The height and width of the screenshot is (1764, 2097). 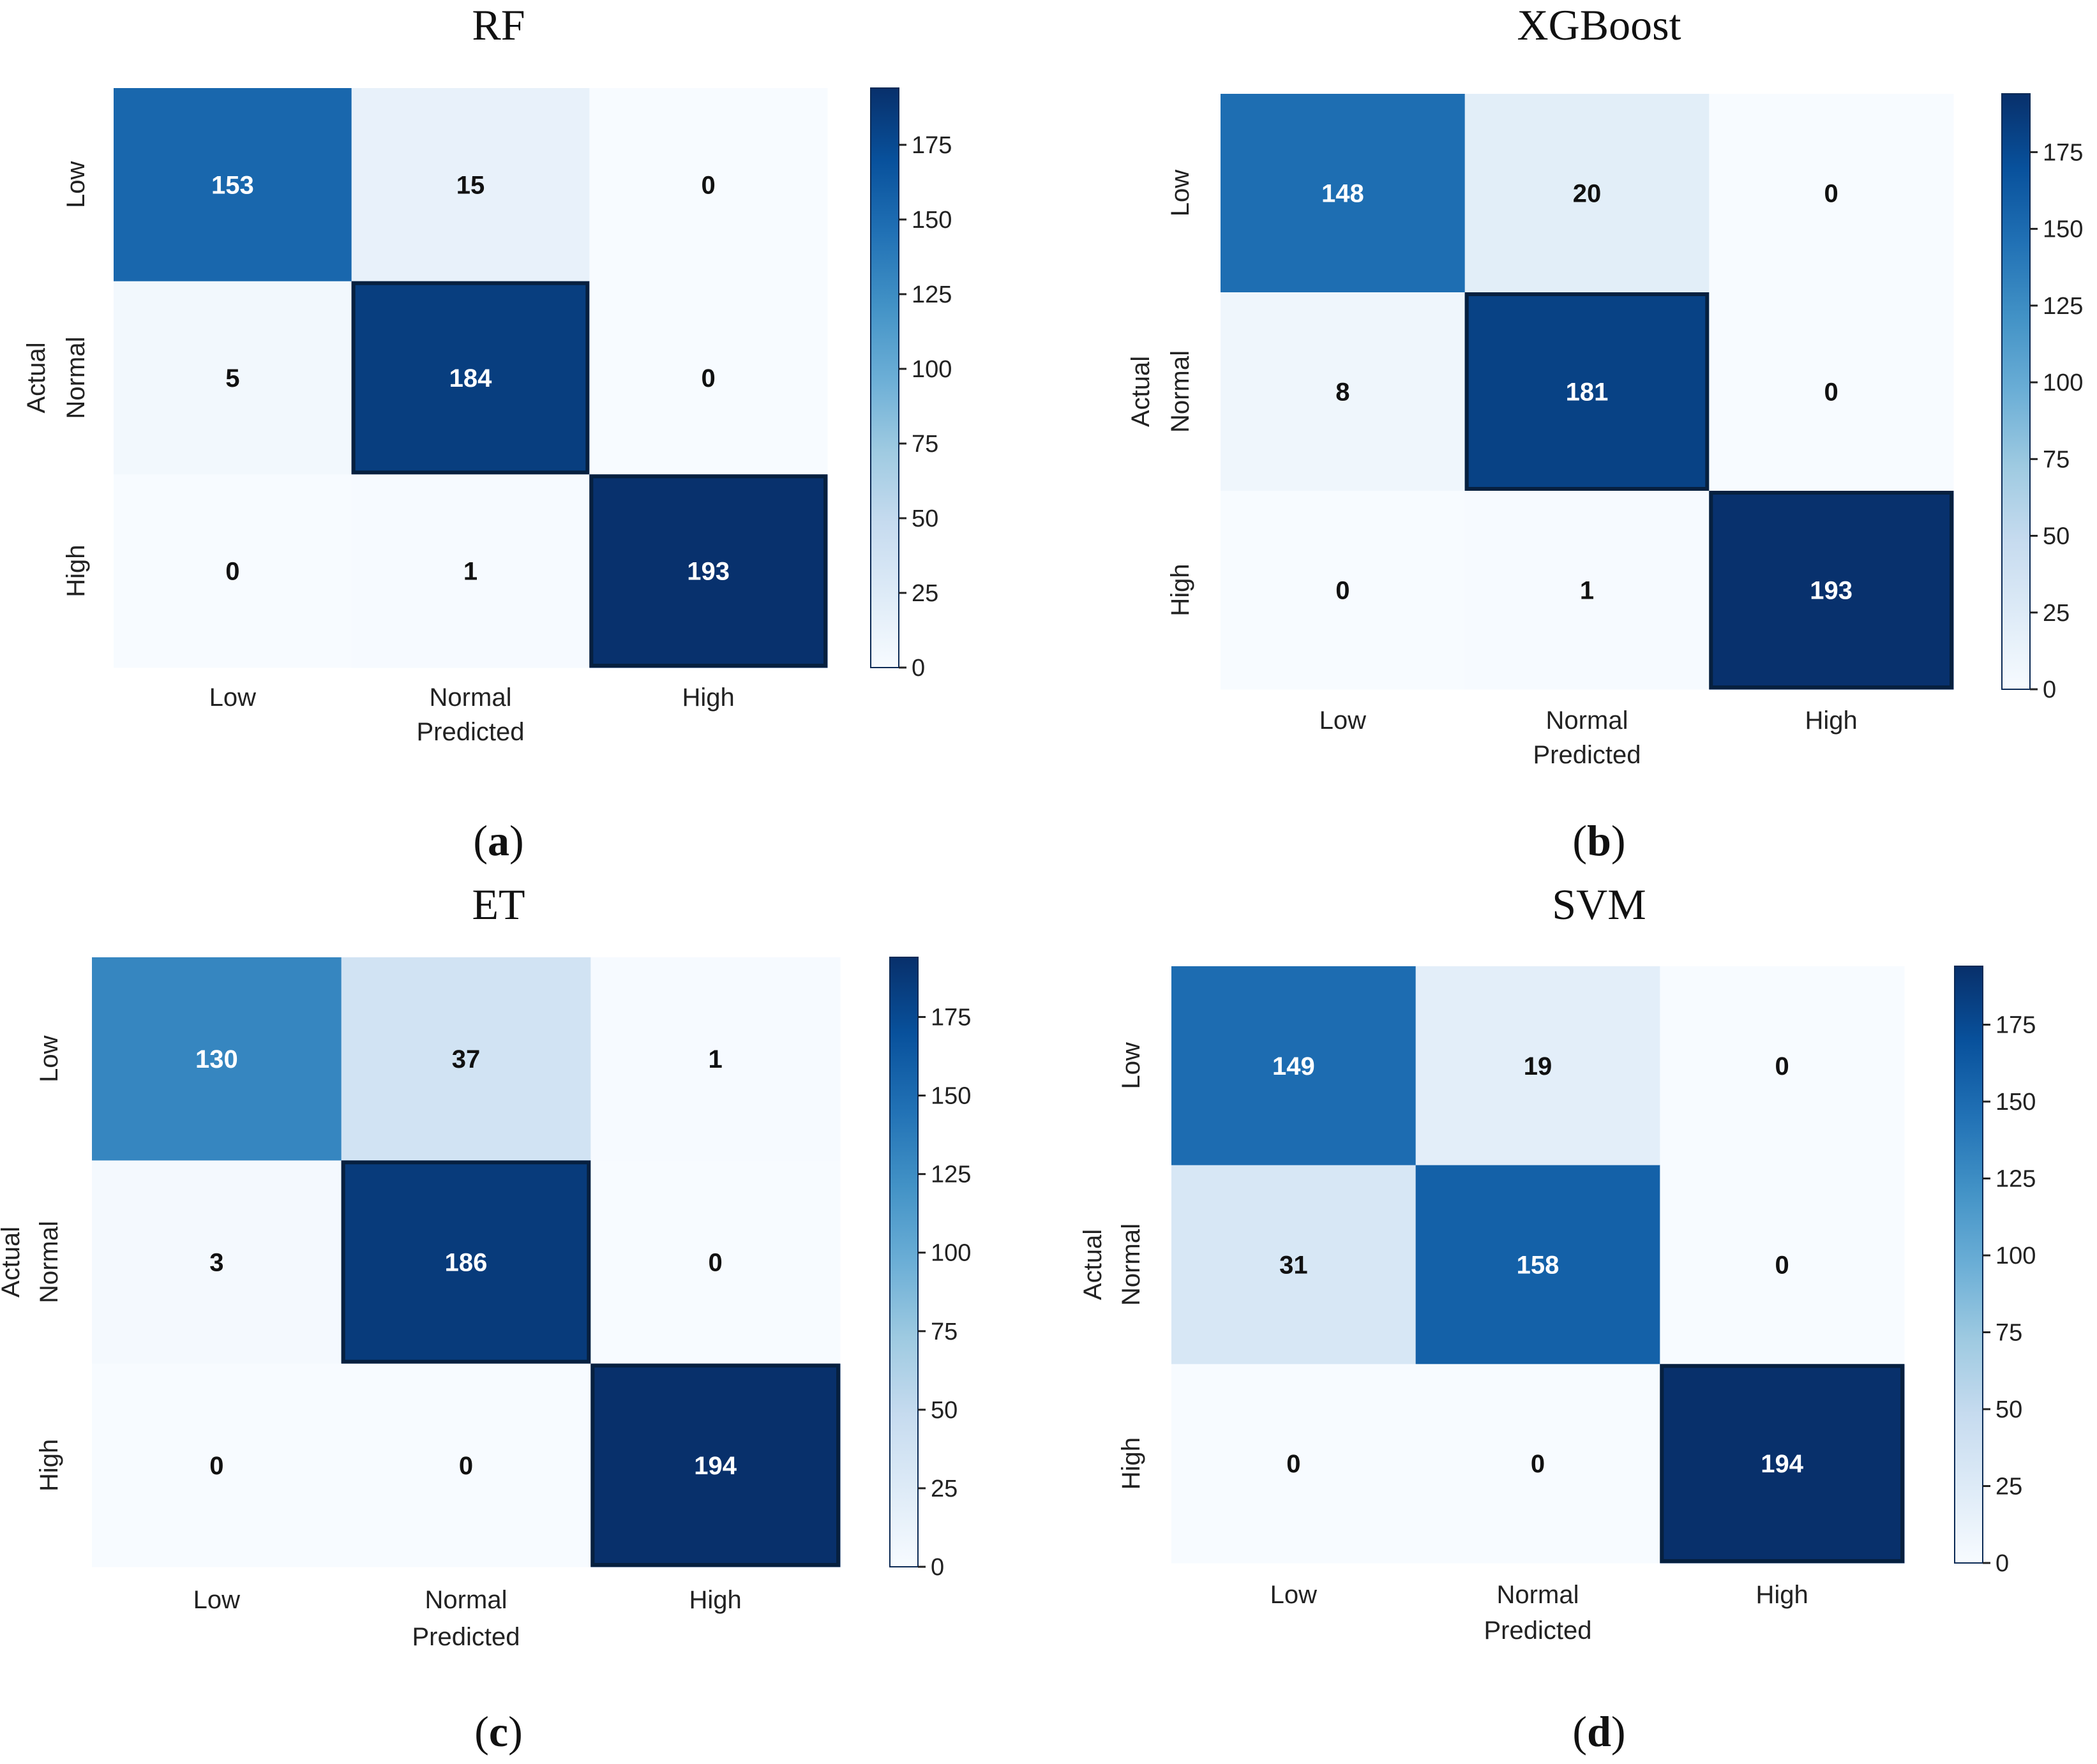 What do you see at coordinates (1831, 720) in the screenshot?
I see `x-tick-label: High` at bounding box center [1831, 720].